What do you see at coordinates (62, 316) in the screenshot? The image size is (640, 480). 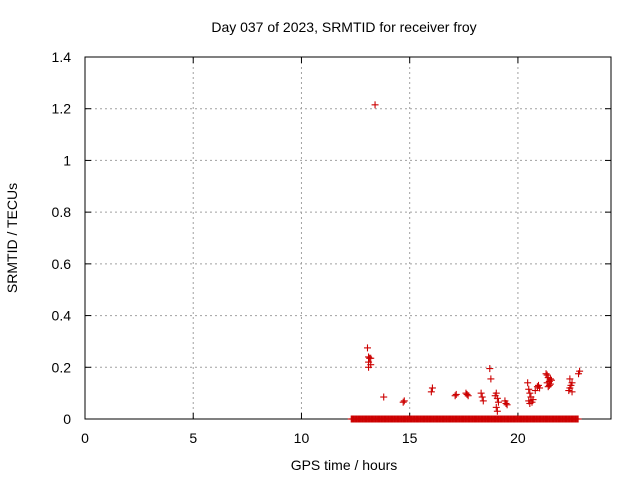 I see `y-tick-label: 0.4` at bounding box center [62, 316].